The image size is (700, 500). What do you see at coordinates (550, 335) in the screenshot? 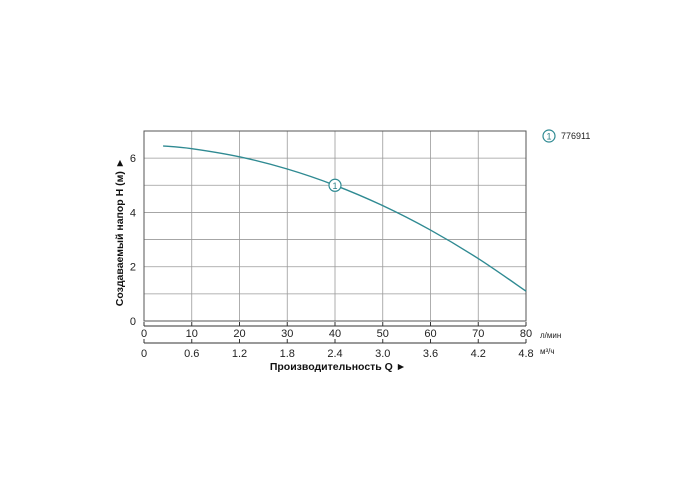
I see `x-axis-primary-unit: л/мин` at bounding box center [550, 335].